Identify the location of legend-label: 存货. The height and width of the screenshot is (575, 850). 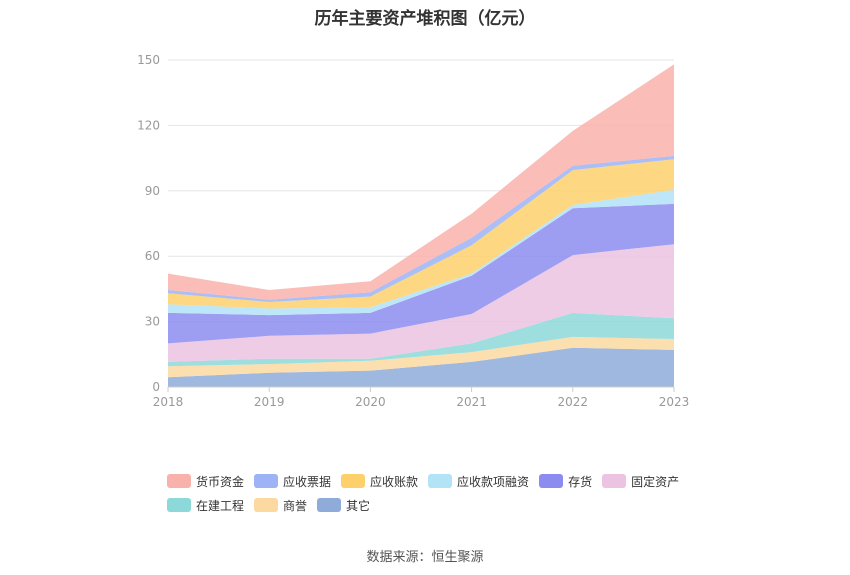
(580, 481).